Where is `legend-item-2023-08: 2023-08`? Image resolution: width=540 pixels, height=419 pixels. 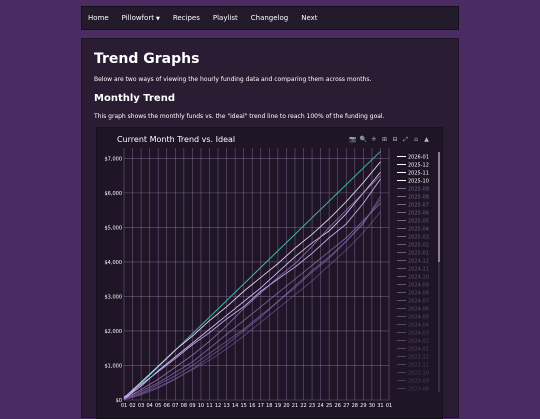
legend-item-2023-08: 2023-08 is located at coordinates (418, 390).